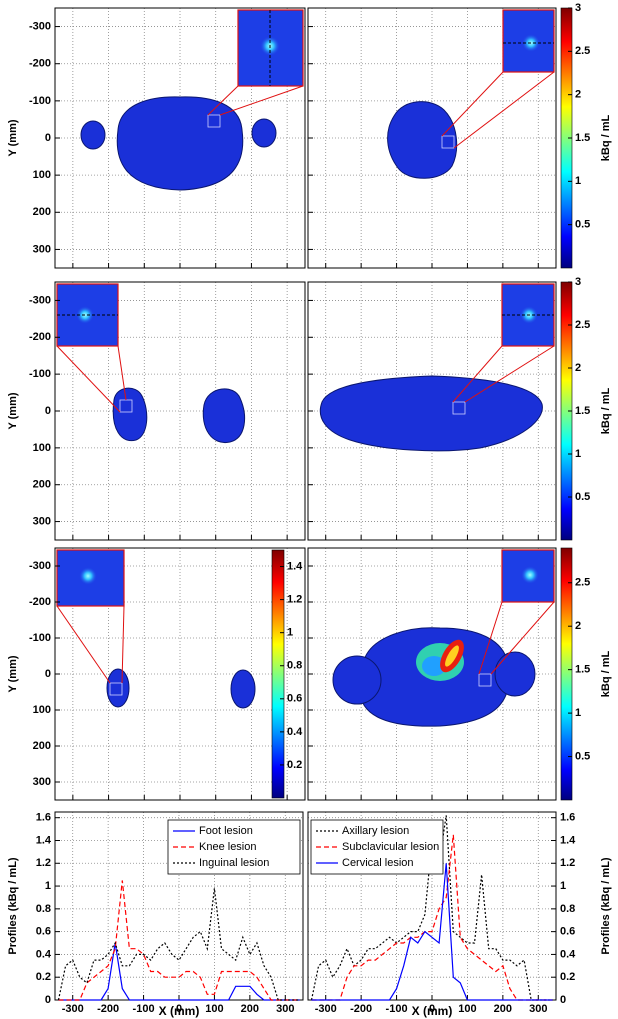  What do you see at coordinates (432, 1009) in the screenshot?
I see `x-tick-label: 0` at bounding box center [432, 1009].